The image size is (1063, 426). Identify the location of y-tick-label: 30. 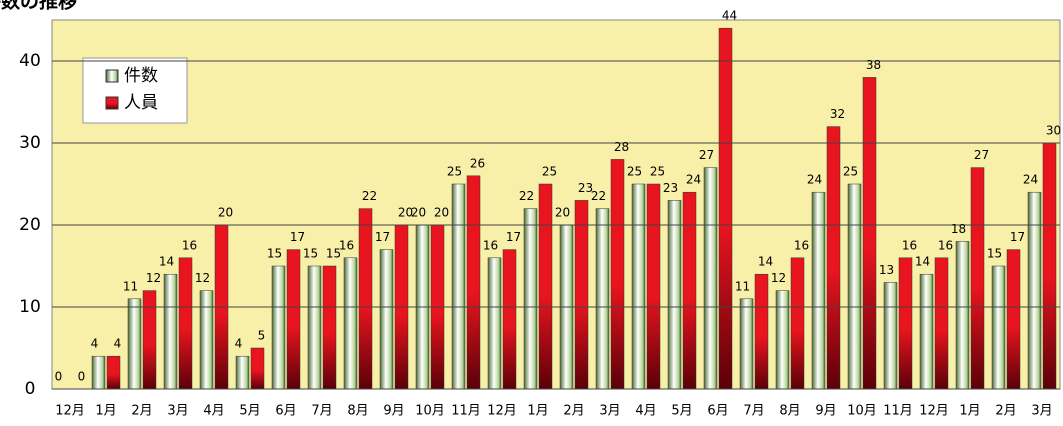
(30, 143).